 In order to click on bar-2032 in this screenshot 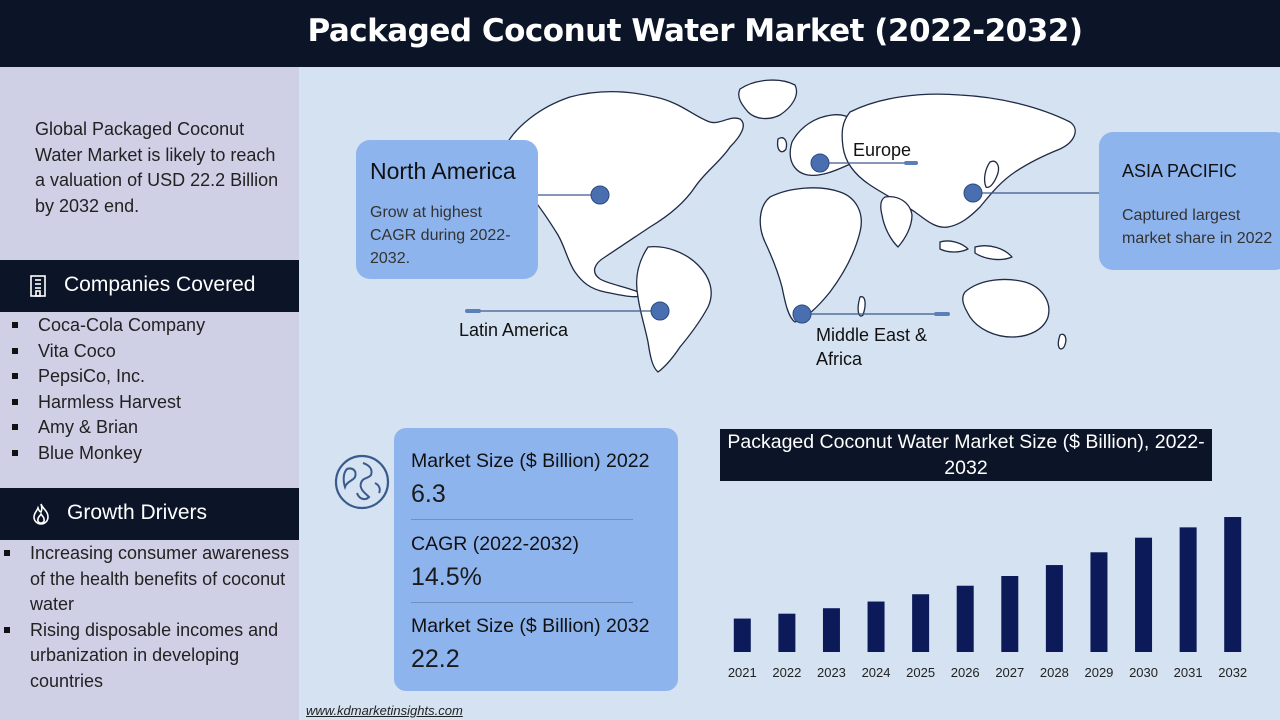, I will do `click(1233, 584)`.